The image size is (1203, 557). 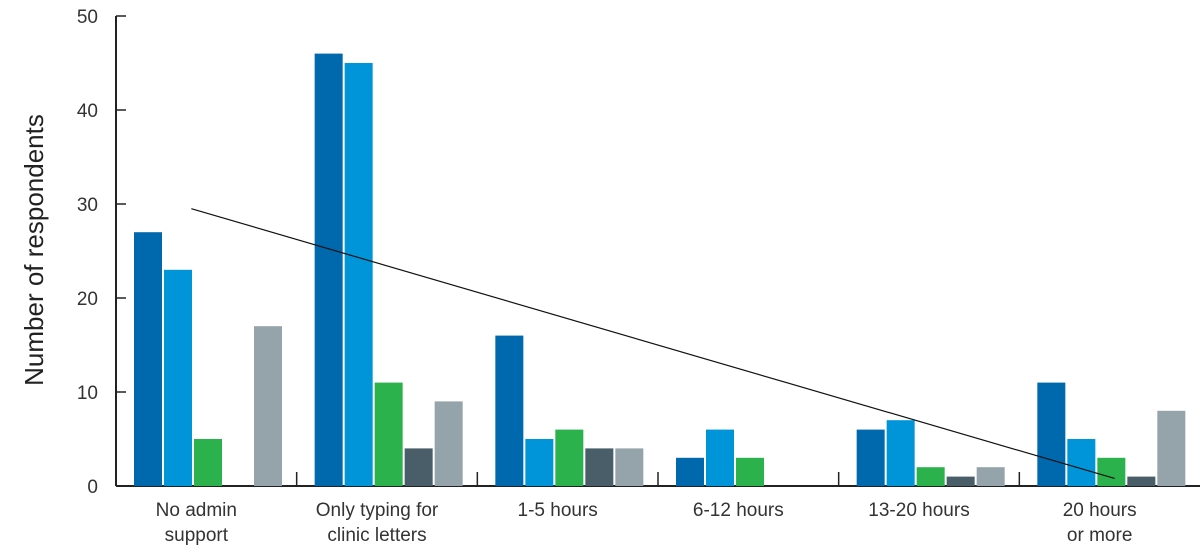 I want to click on y-tick-label: 30, so click(x=87, y=205).